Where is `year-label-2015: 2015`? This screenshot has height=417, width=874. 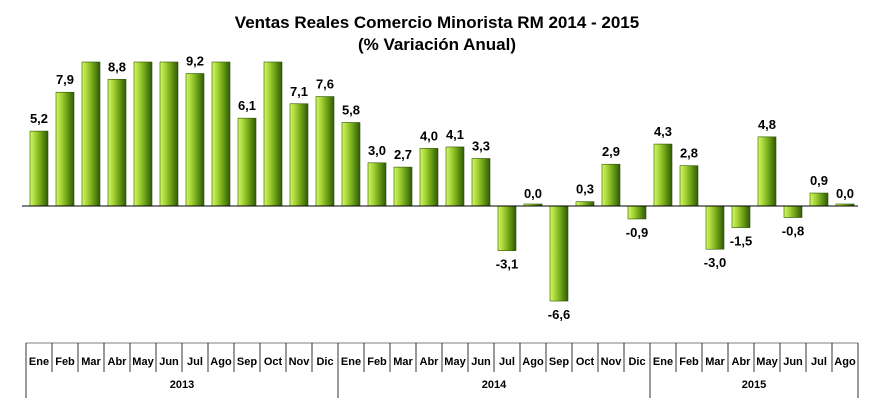 year-label-2015: 2015 is located at coordinates (754, 385).